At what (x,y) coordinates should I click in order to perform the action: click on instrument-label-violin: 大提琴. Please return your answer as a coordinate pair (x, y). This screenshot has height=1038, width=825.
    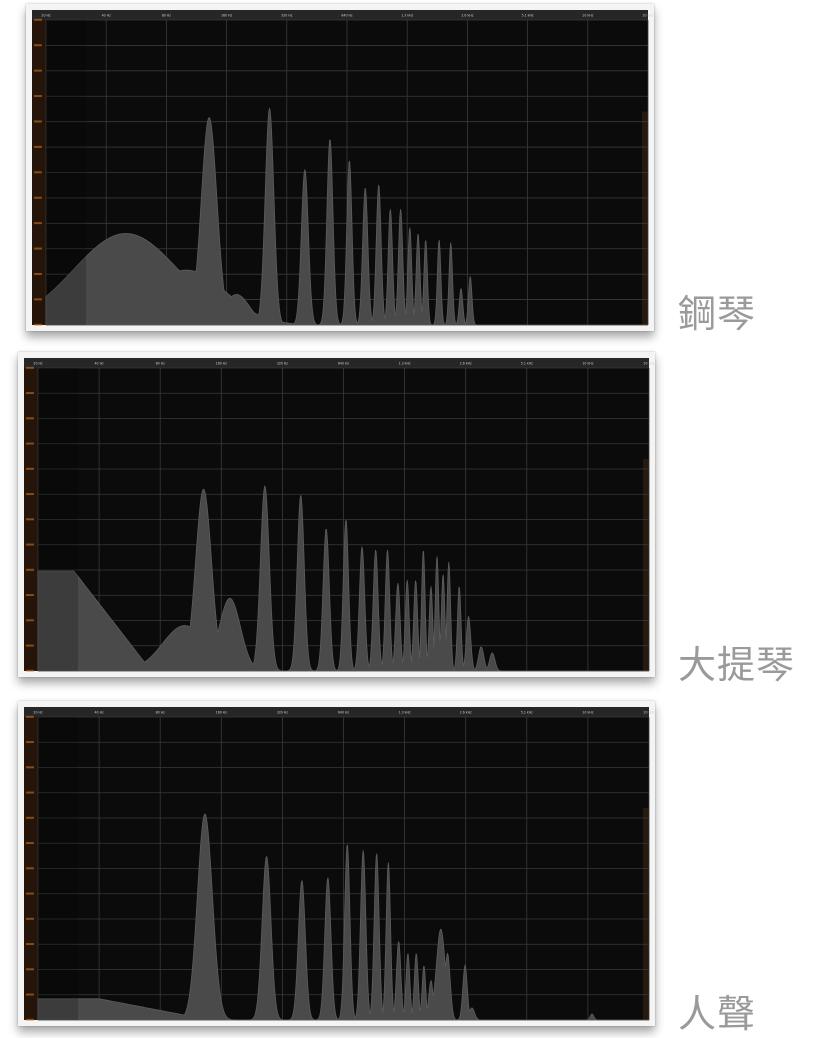
    Looking at the image, I should click on (737, 665).